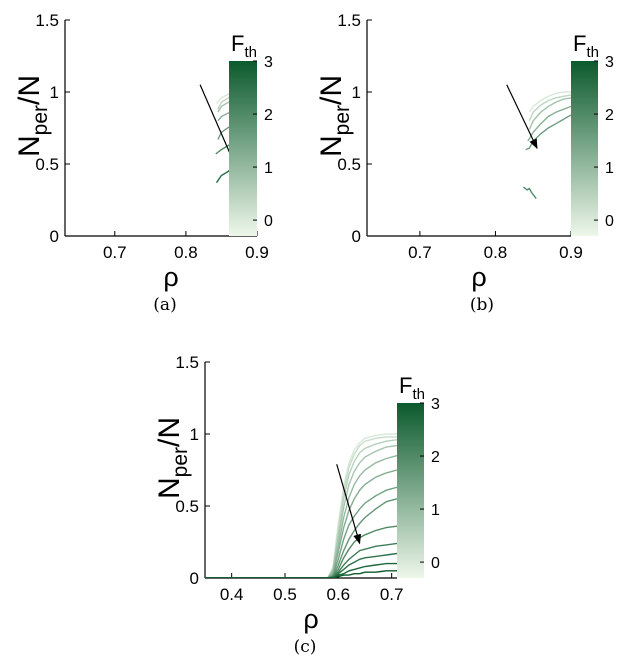 The height and width of the screenshot is (659, 619). Describe the element at coordinates (339, 594) in the screenshot. I see `x-tick-label: 0.6` at that location.